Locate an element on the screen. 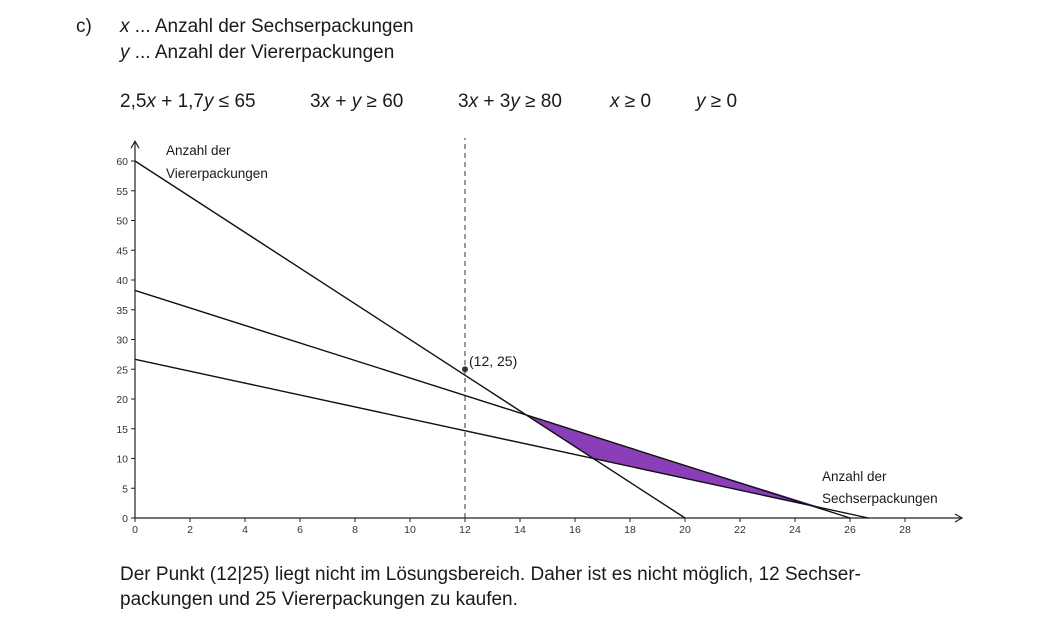  x-tick-label: 18 is located at coordinates (630, 530).